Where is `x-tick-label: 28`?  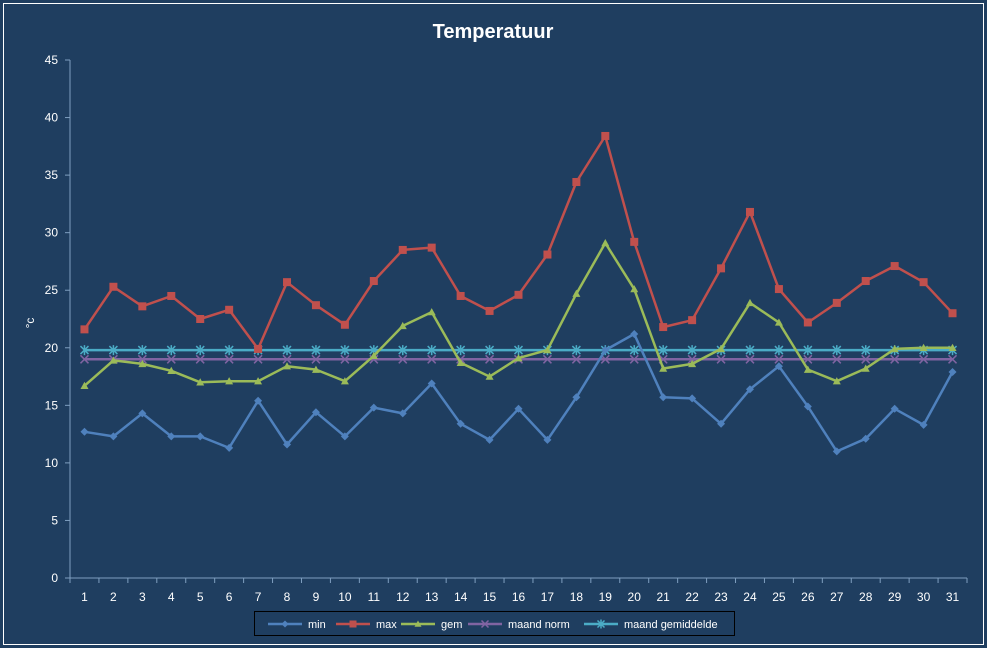 x-tick-label: 28 is located at coordinates (866, 597).